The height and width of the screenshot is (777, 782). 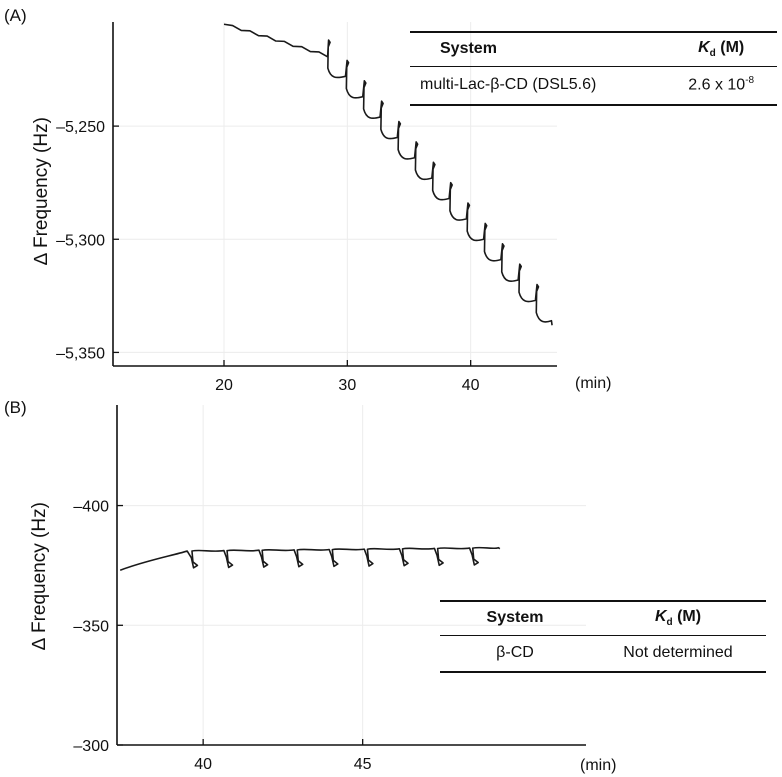 What do you see at coordinates (678, 654) in the screenshot?
I see `table-cell-kd: Not determined` at bounding box center [678, 654].